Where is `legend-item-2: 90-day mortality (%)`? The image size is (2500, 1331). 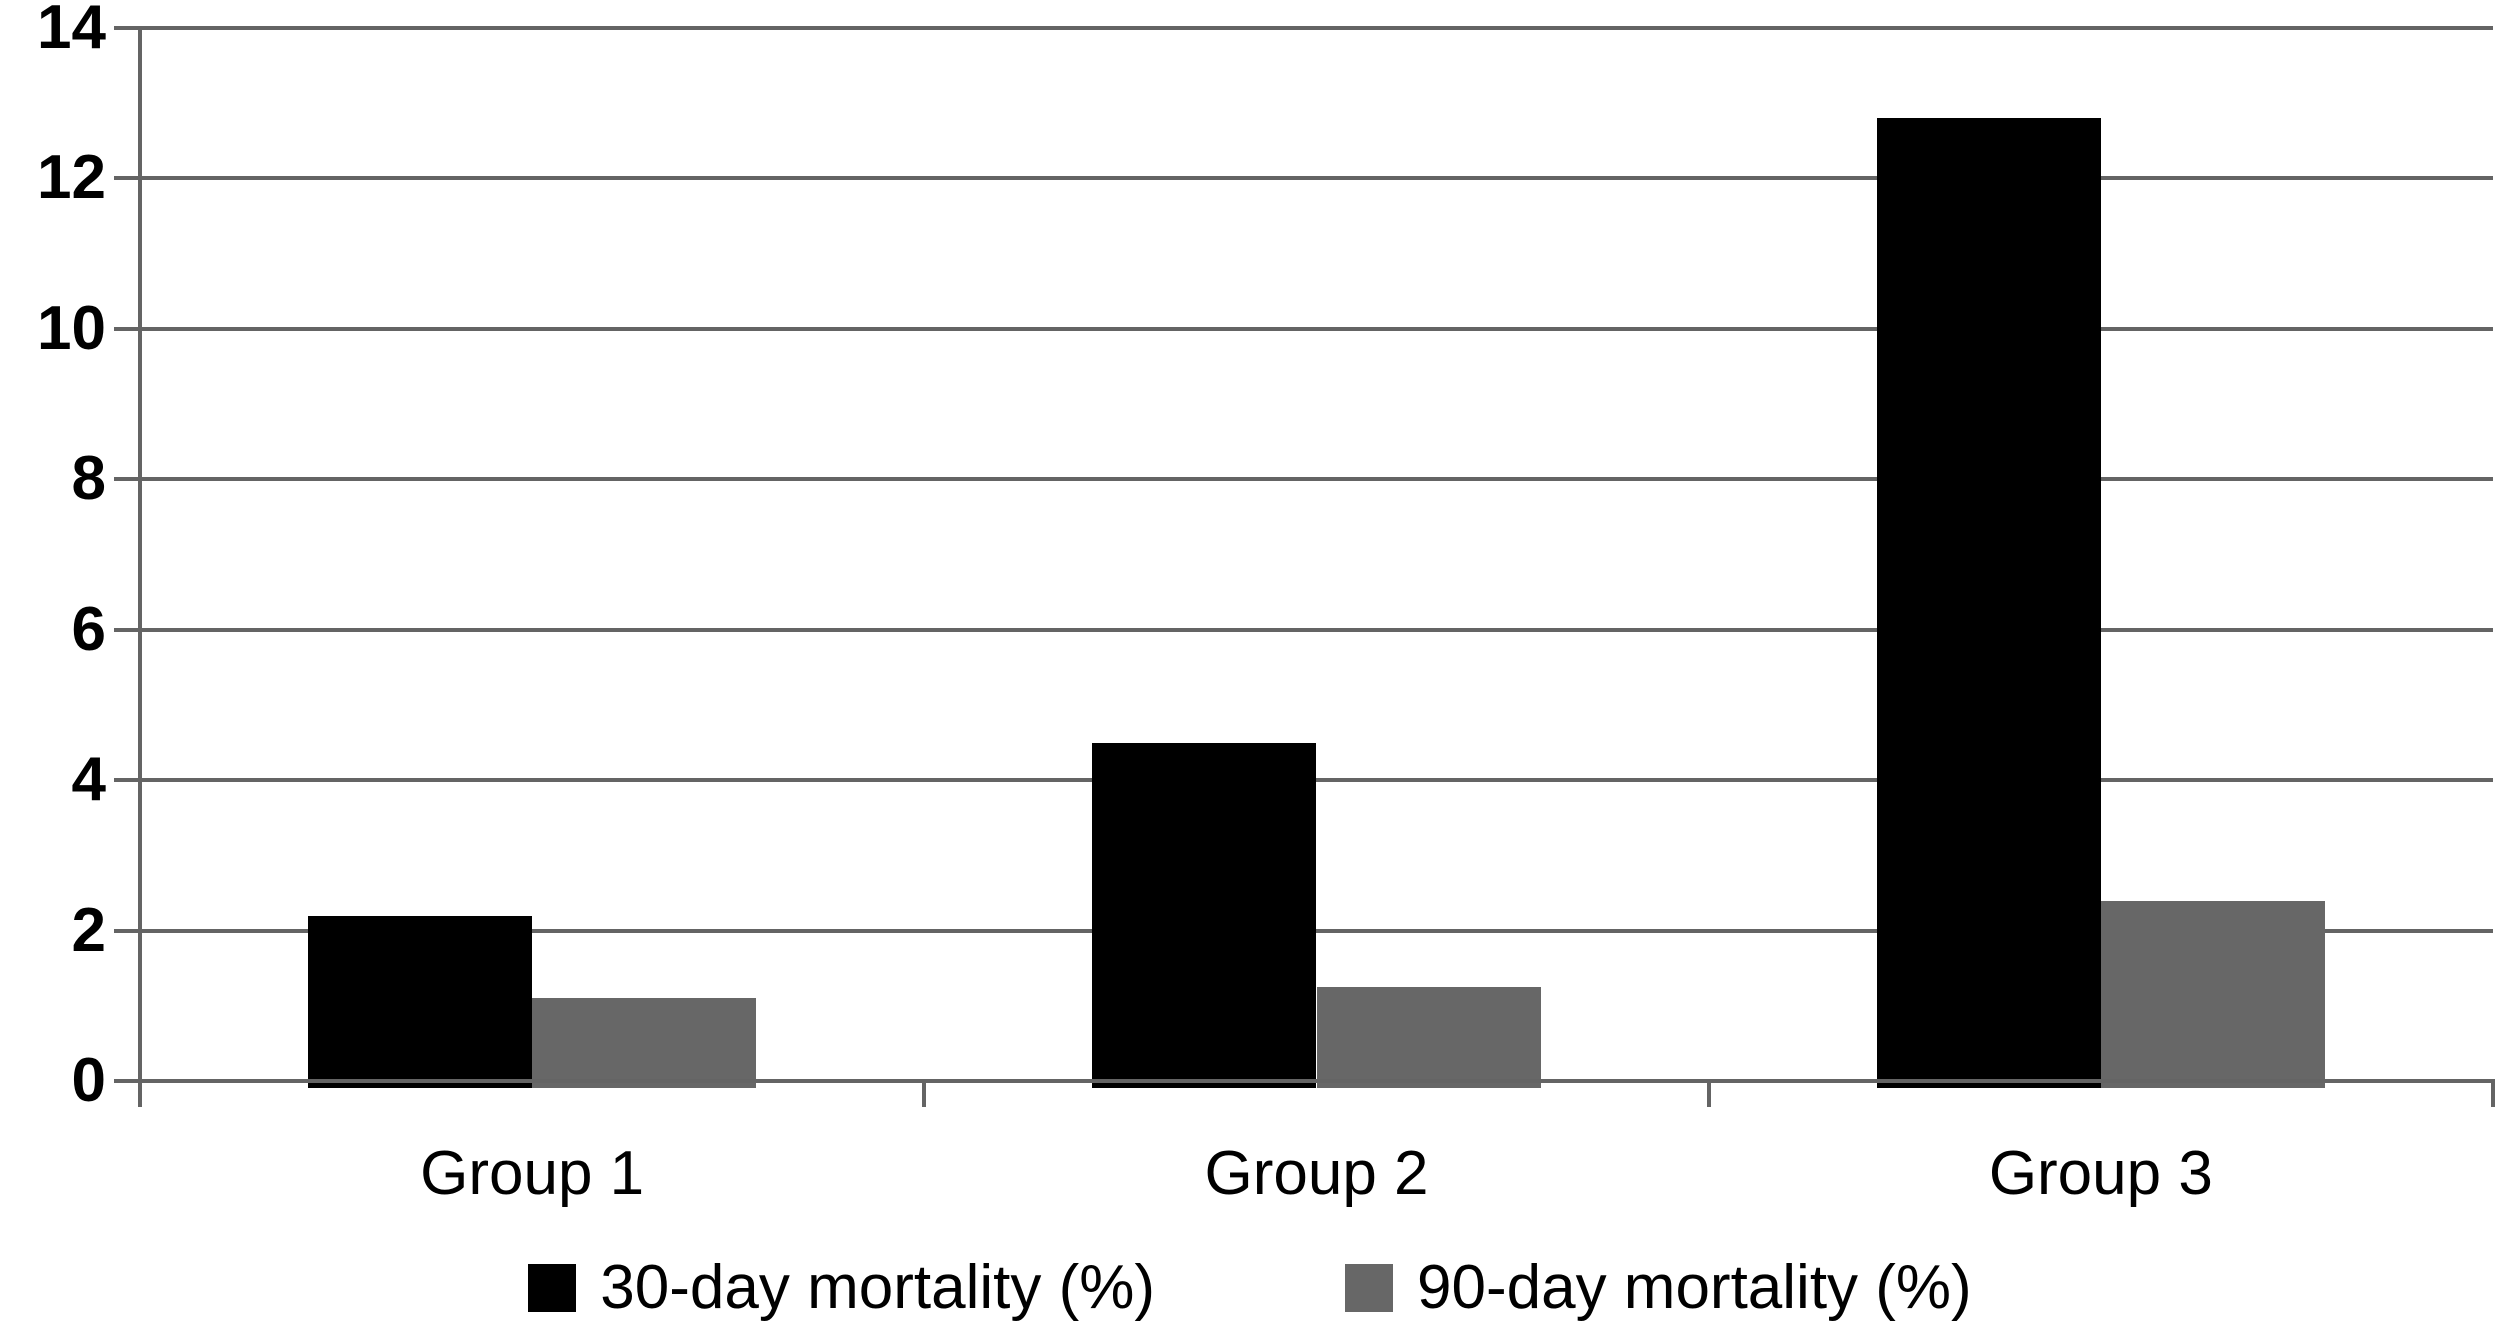
legend-item-2: 90-day mortality (%) is located at coordinates (1658, 1287).